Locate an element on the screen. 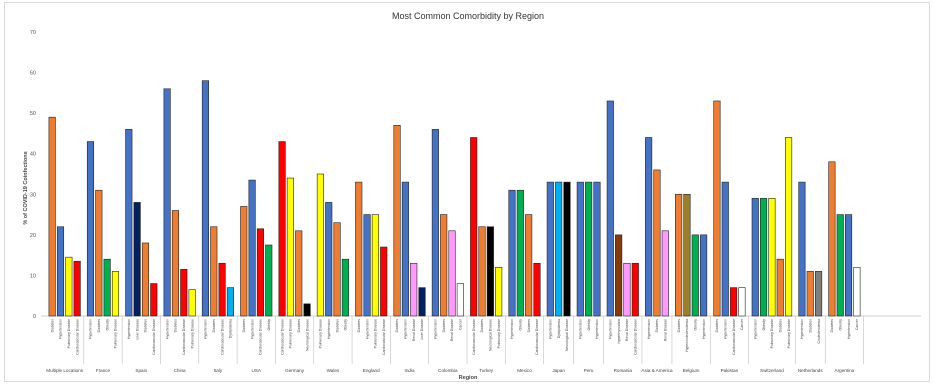 This screenshot has height=385, width=934. y-tick-label: 70 is located at coordinates (33, 33).